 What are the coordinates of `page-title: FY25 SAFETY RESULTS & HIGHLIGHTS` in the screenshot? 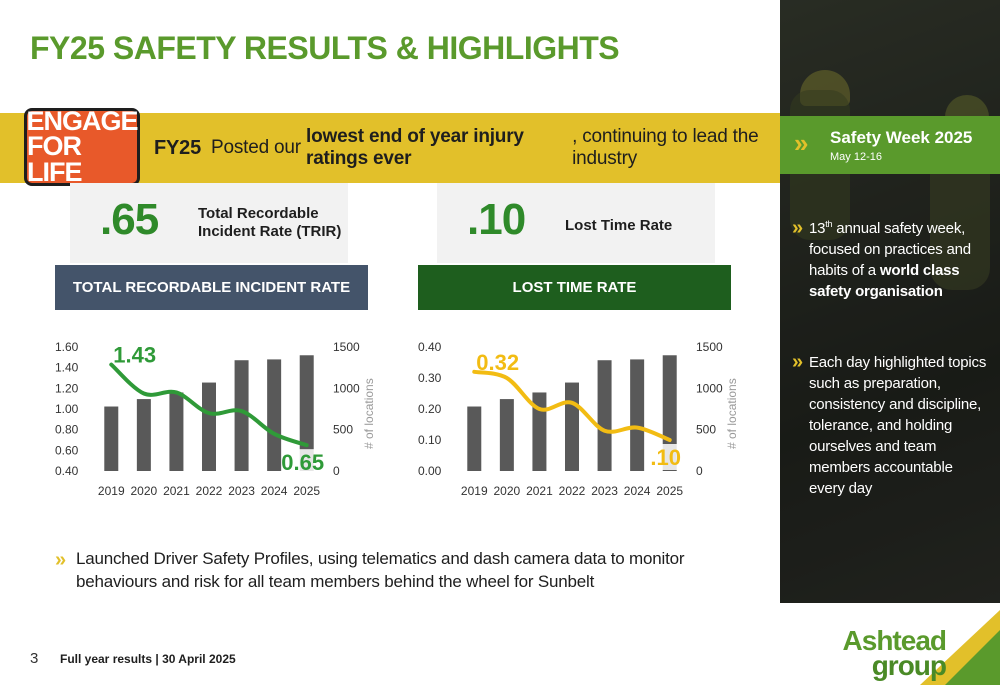 It's located at (325, 48).